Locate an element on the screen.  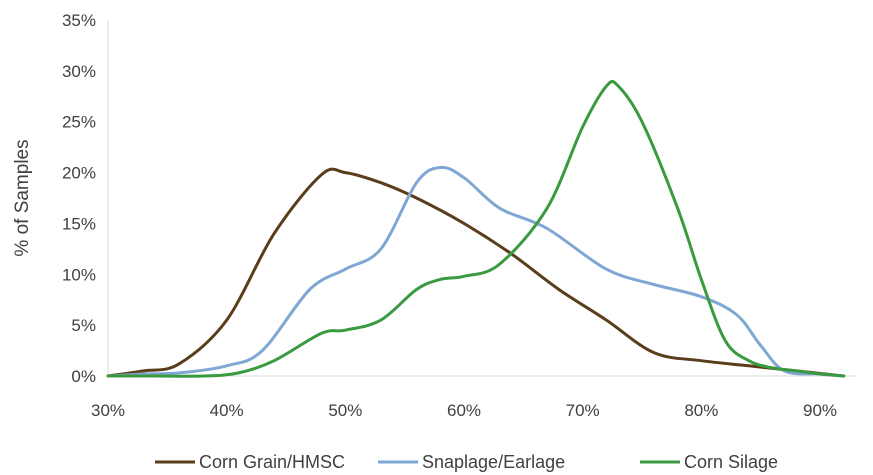
legend-label-3: Corn Silage is located at coordinates (731, 462).